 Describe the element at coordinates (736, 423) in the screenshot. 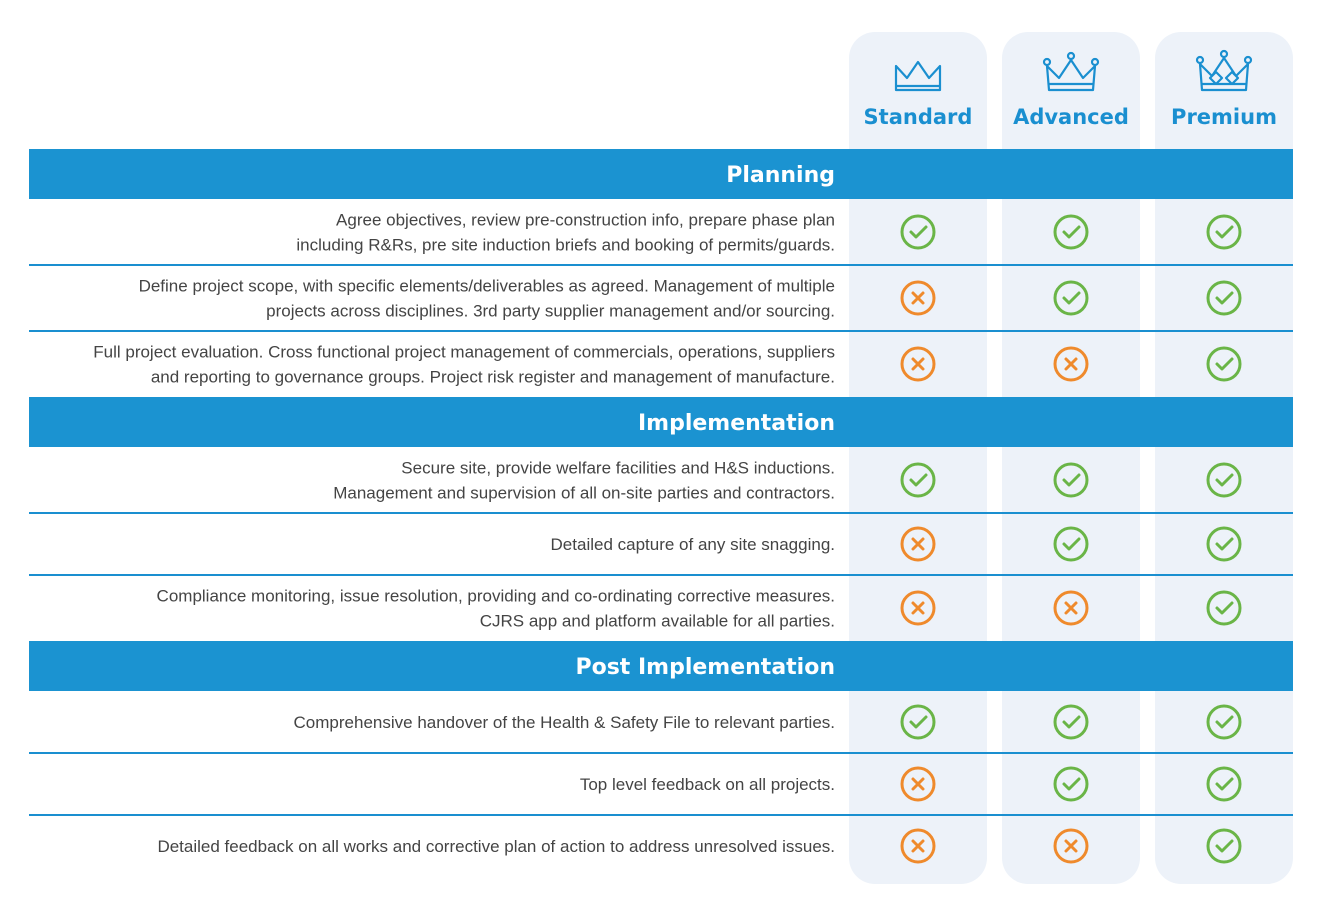

I see `section-title: Implementation` at that location.